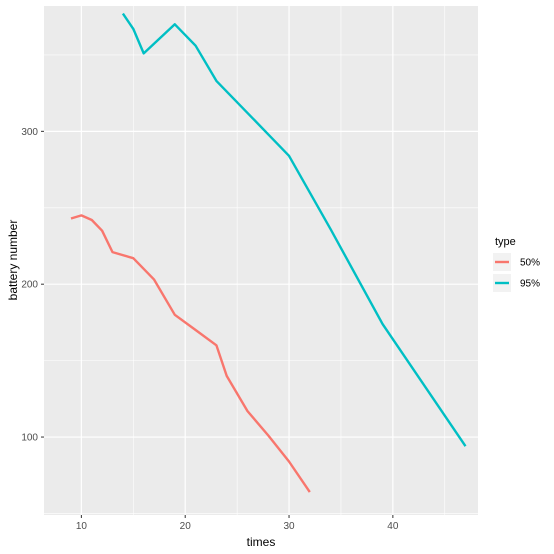  I want to click on legend: type 50% 95%, so click(516, 264).